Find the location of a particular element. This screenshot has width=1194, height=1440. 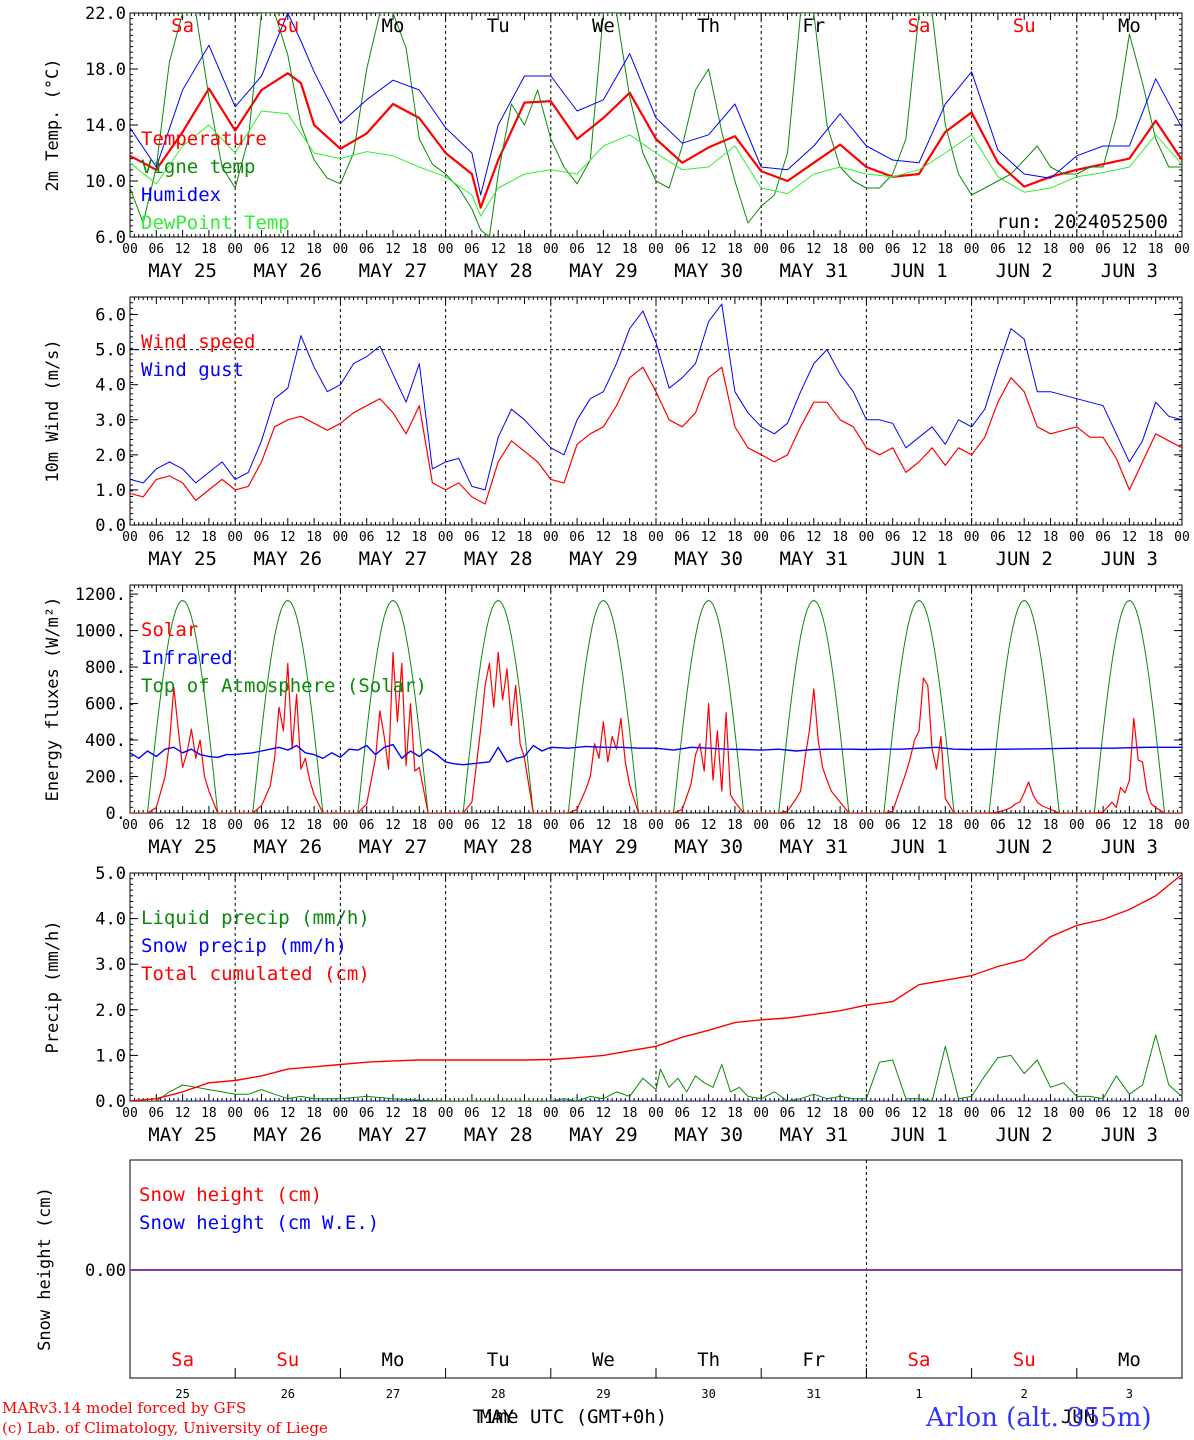

y-tick-label: 0.00 is located at coordinates (105, 1271).